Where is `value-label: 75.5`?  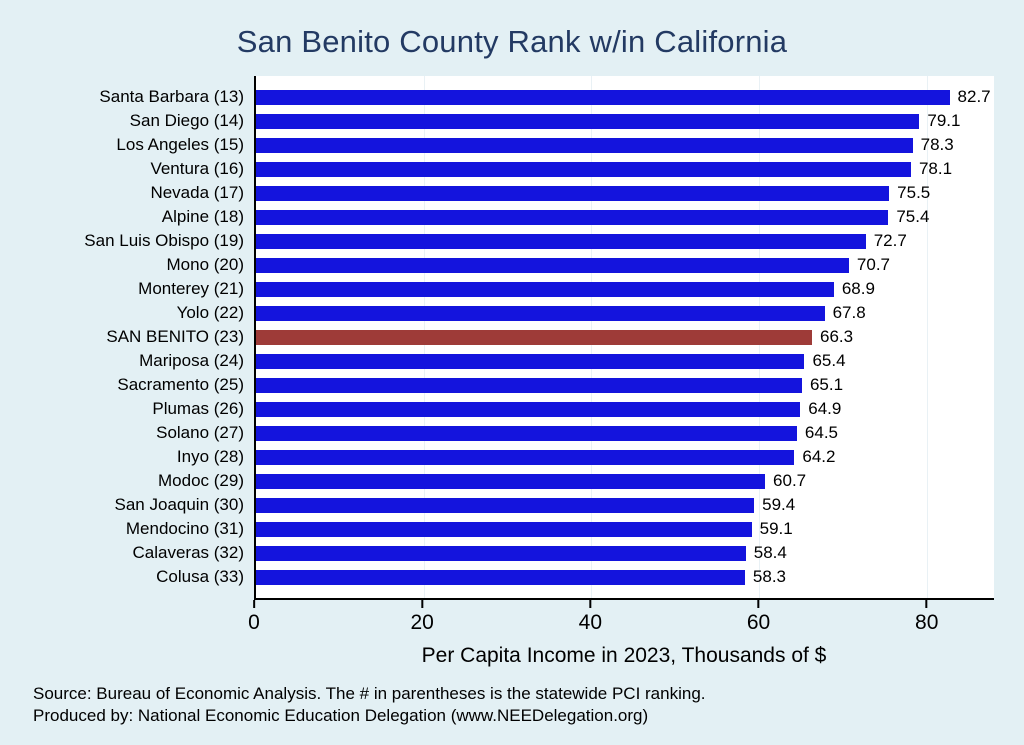 value-label: 75.5 is located at coordinates (914, 192).